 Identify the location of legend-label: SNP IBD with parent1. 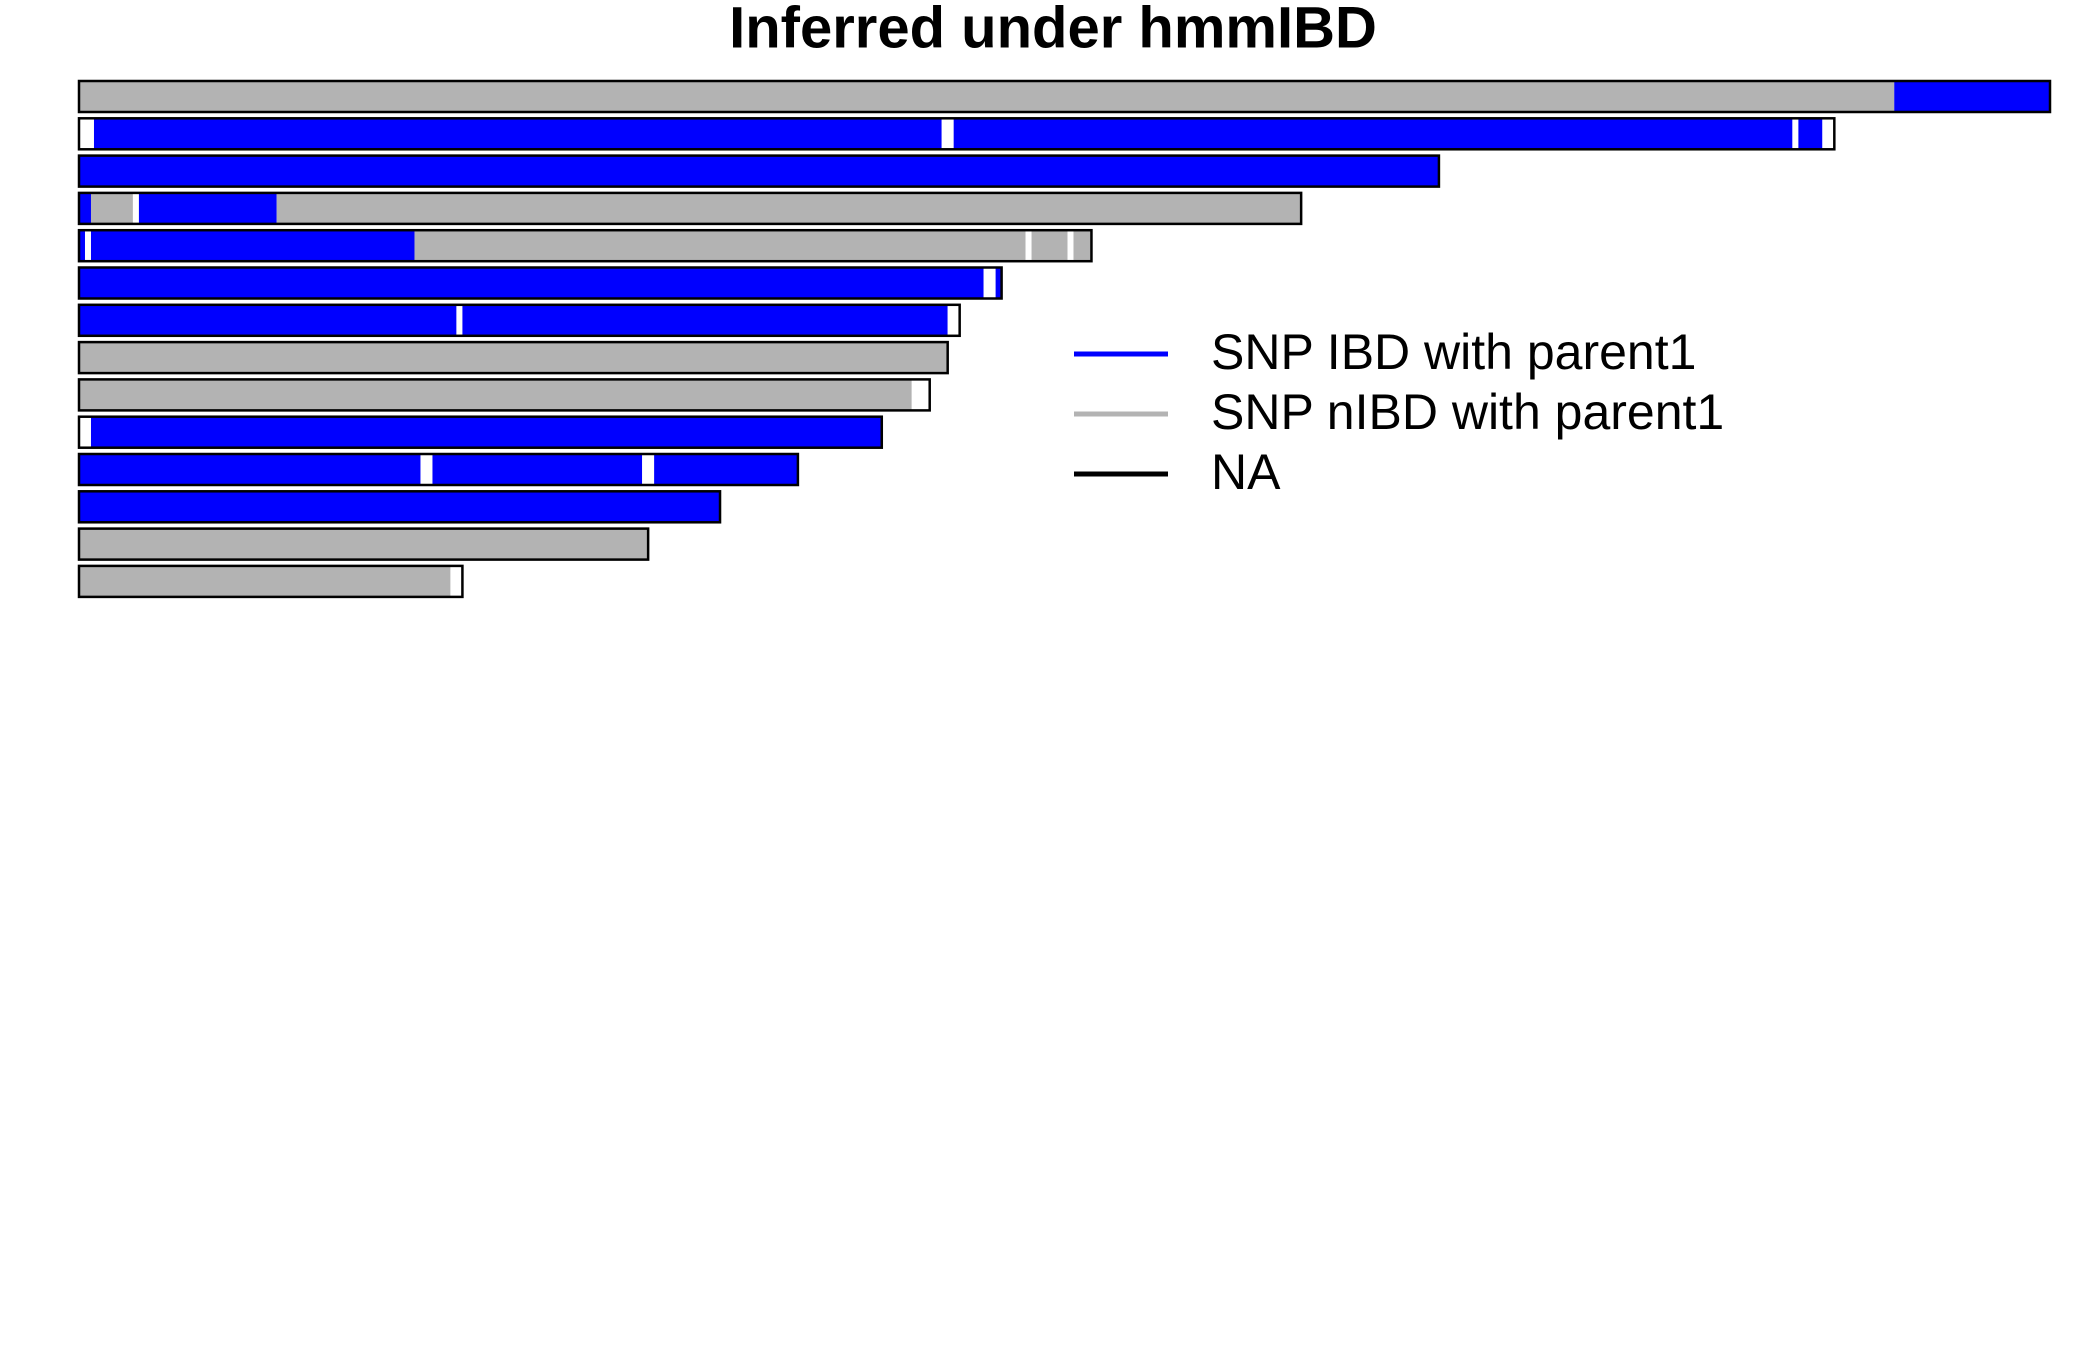
(1453, 352).